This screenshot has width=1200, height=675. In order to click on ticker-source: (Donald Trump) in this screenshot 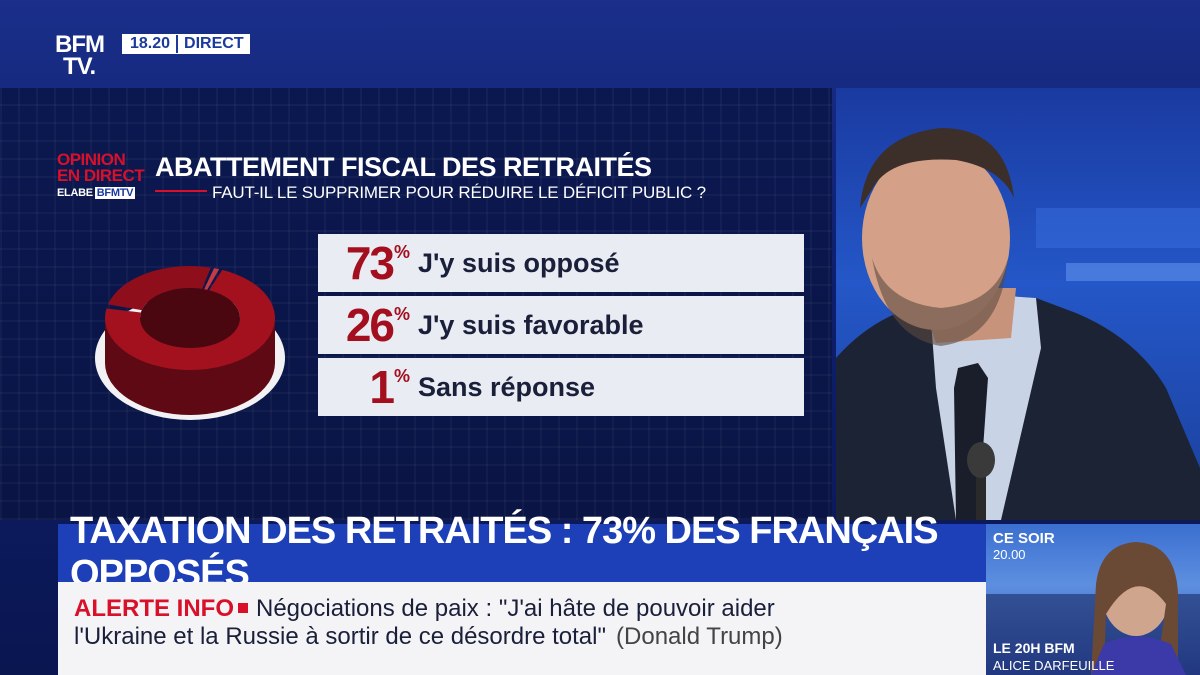, I will do `click(699, 636)`.